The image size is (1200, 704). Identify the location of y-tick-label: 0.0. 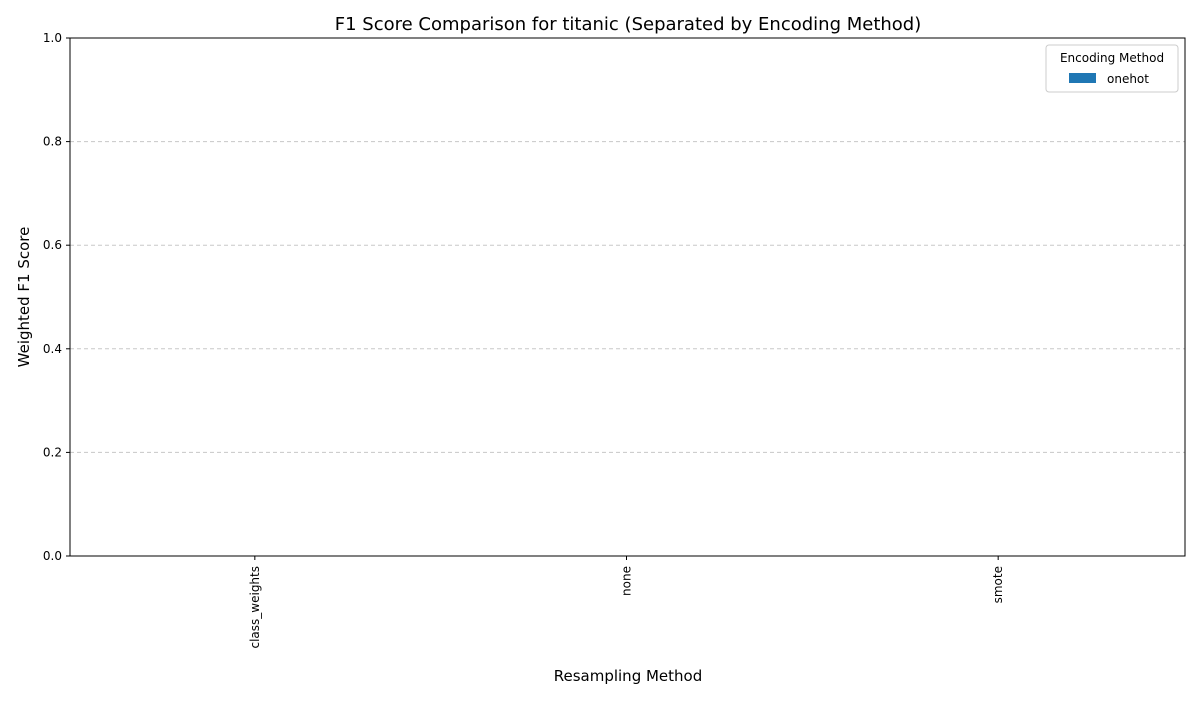
(52, 556).